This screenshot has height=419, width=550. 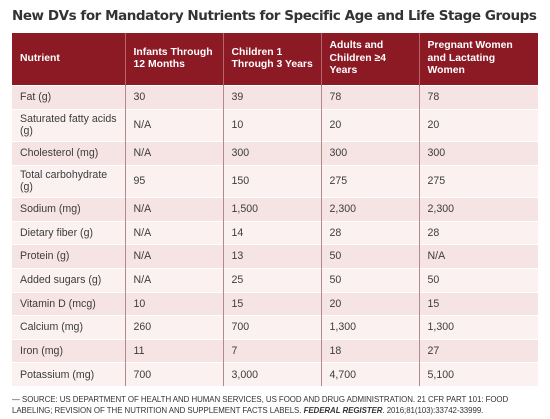 I want to click on table-row: Fat (g) 30 39 78 78, so click(x=275, y=97).